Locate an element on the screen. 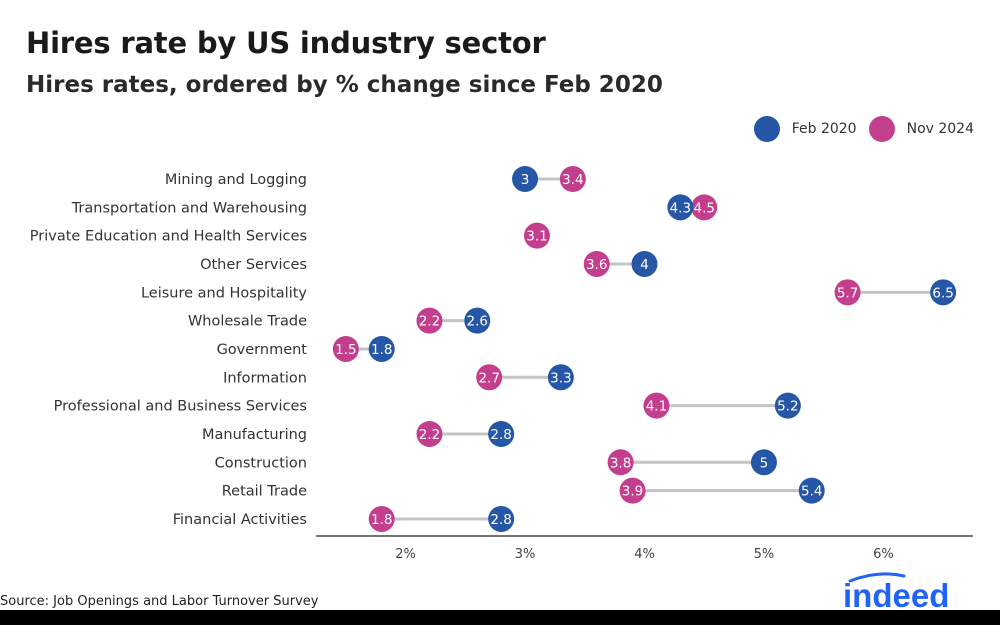  point-feb-information is located at coordinates (560, 377).